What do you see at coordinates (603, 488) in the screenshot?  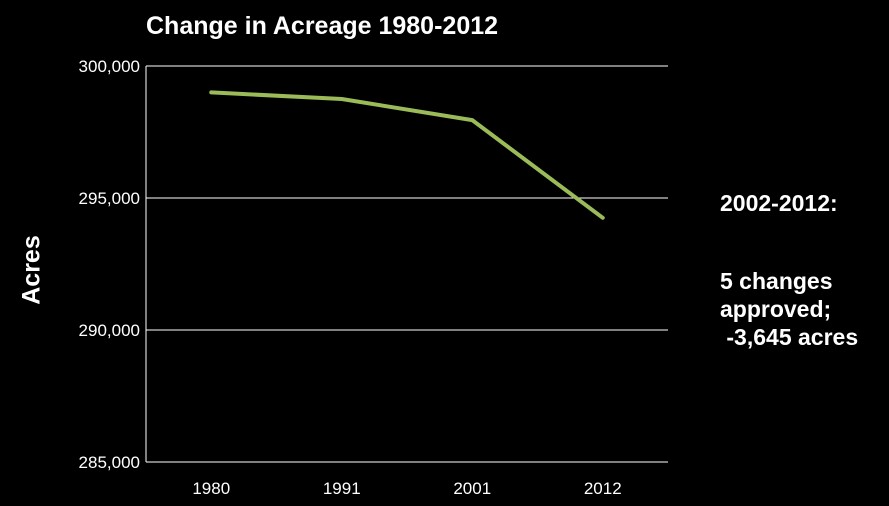 I see `x-tick-label: 2012` at bounding box center [603, 488].